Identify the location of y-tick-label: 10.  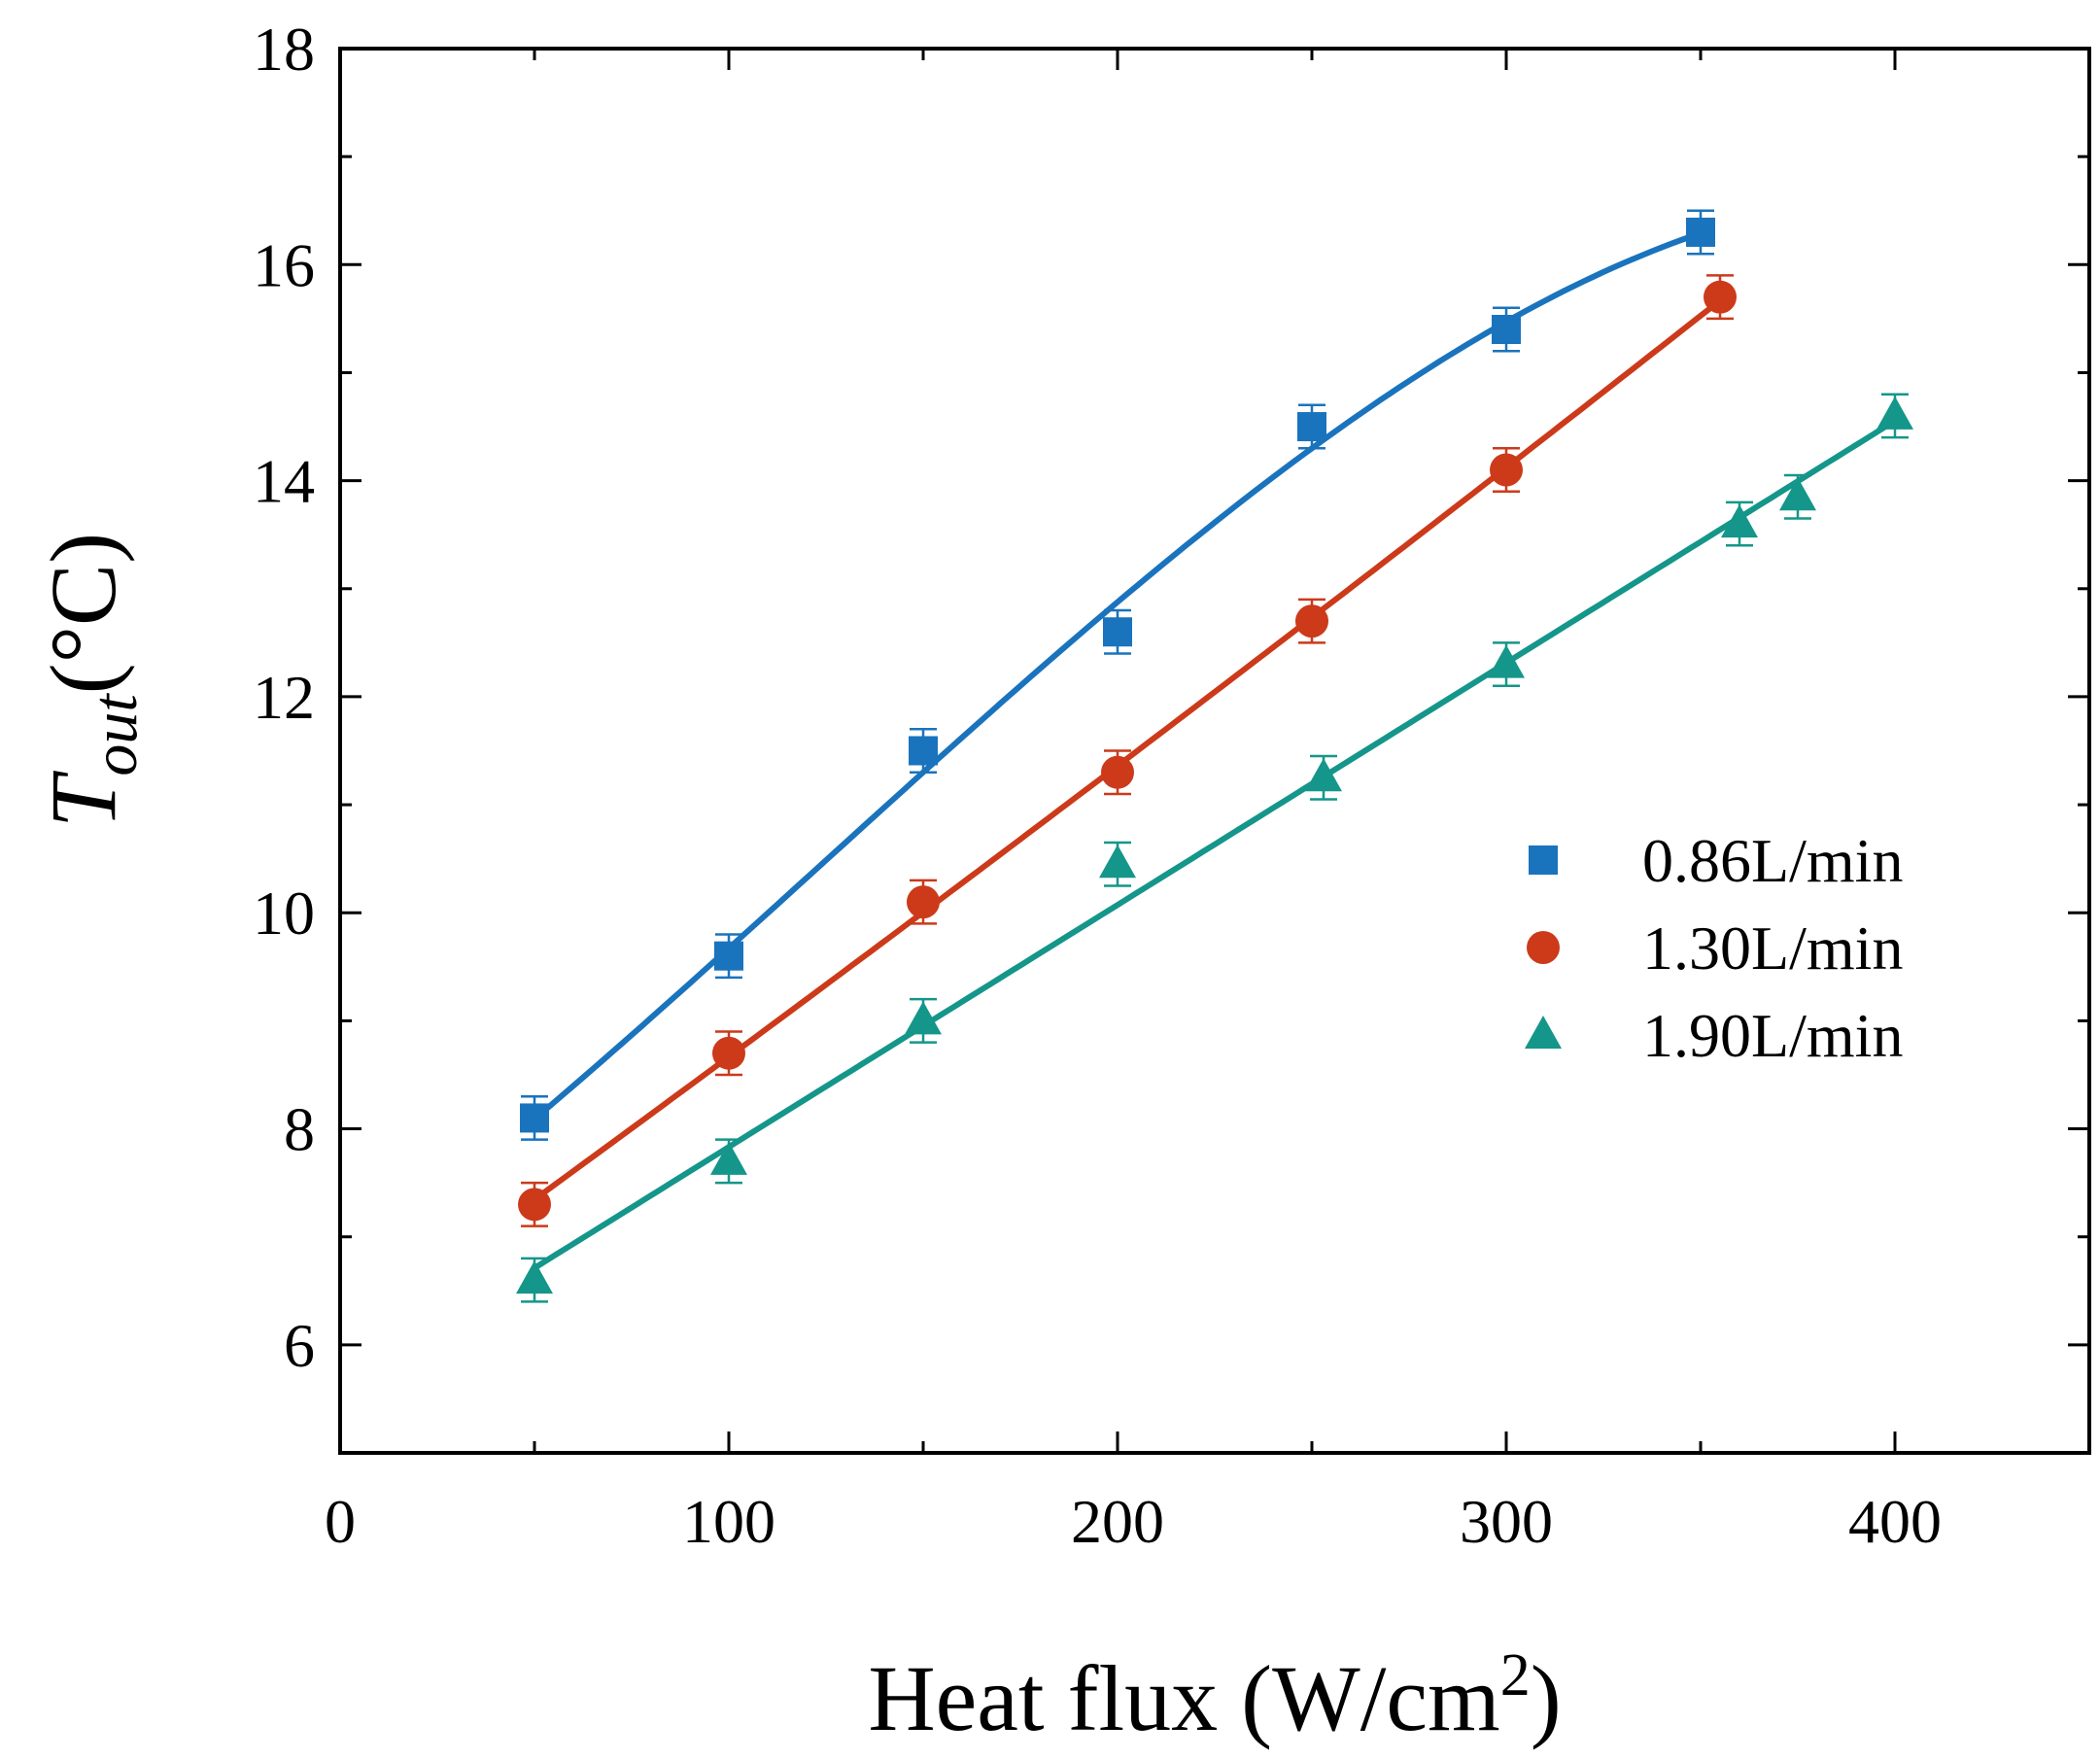
(284, 913).